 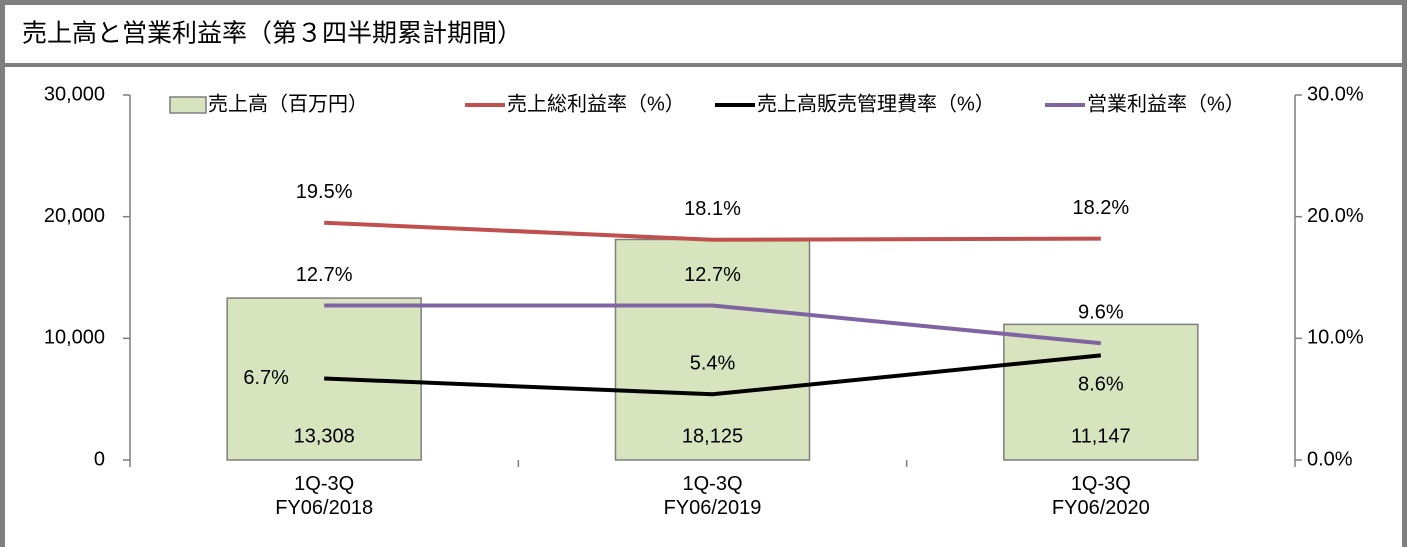 What do you see at coordinates (288, 103) in the screenshot?
I see `legend-label: 売上高（百万円）` at bounding box center [288, 103].